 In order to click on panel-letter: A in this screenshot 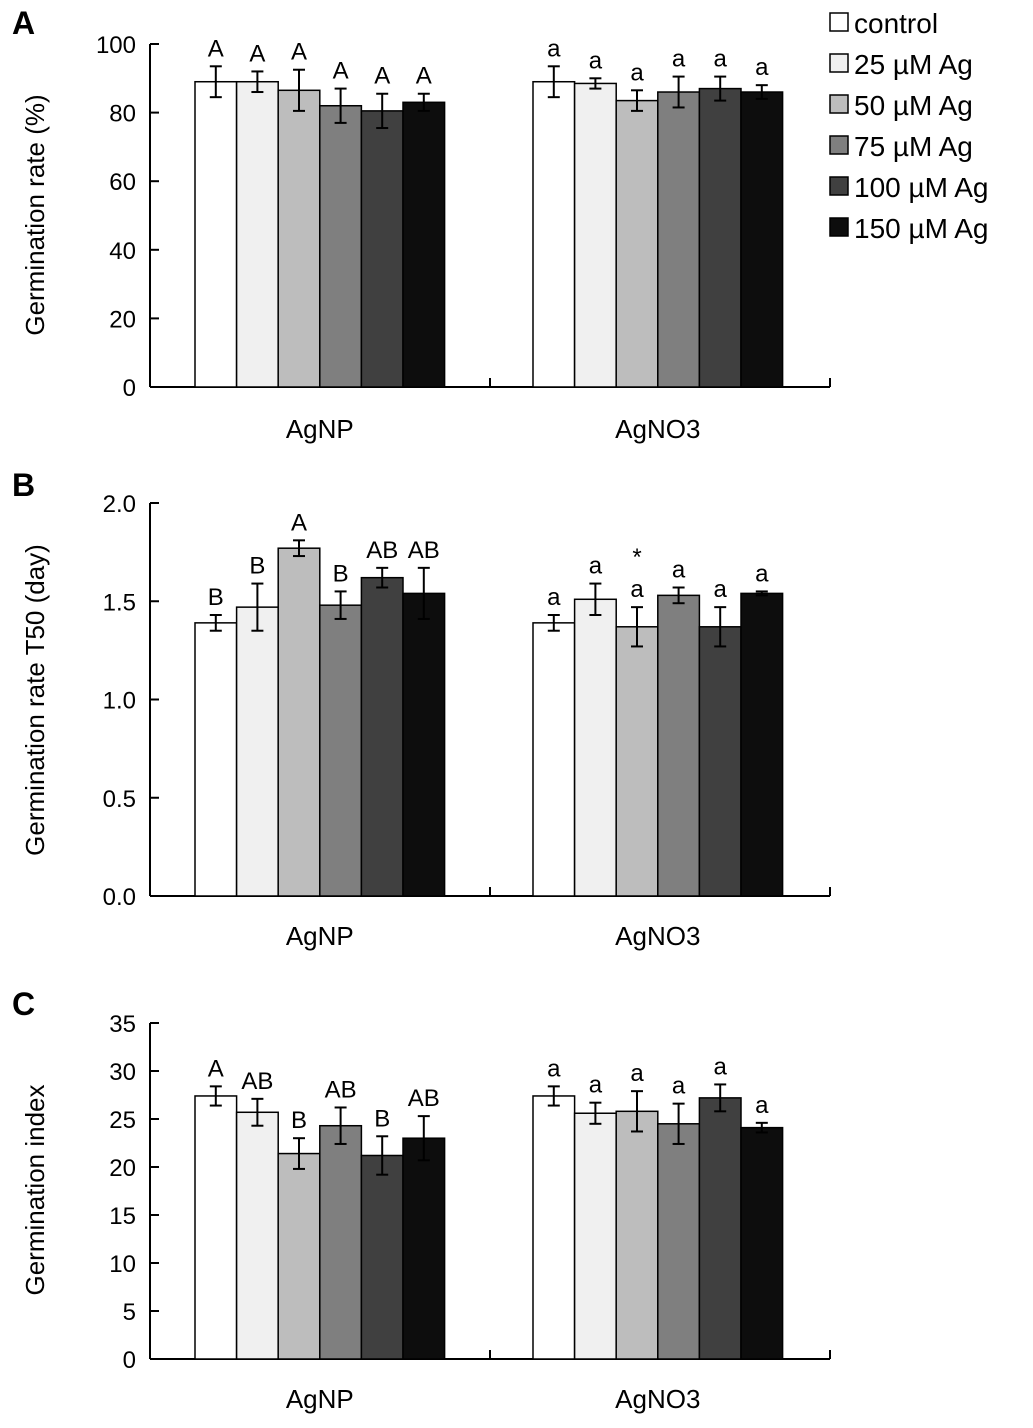, I will do `click(23, 23)`.